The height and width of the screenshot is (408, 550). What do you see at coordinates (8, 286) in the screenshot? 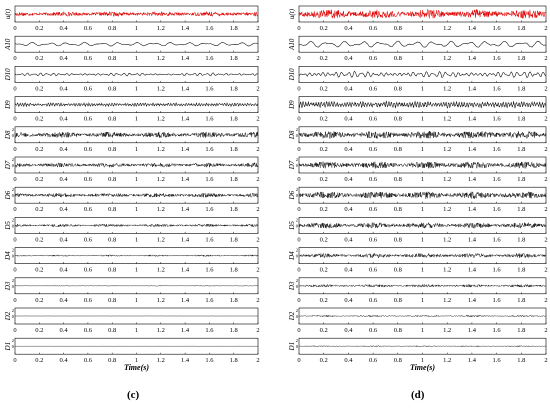
I see `y-axis-label: D3` at bounding box center [8, 286].